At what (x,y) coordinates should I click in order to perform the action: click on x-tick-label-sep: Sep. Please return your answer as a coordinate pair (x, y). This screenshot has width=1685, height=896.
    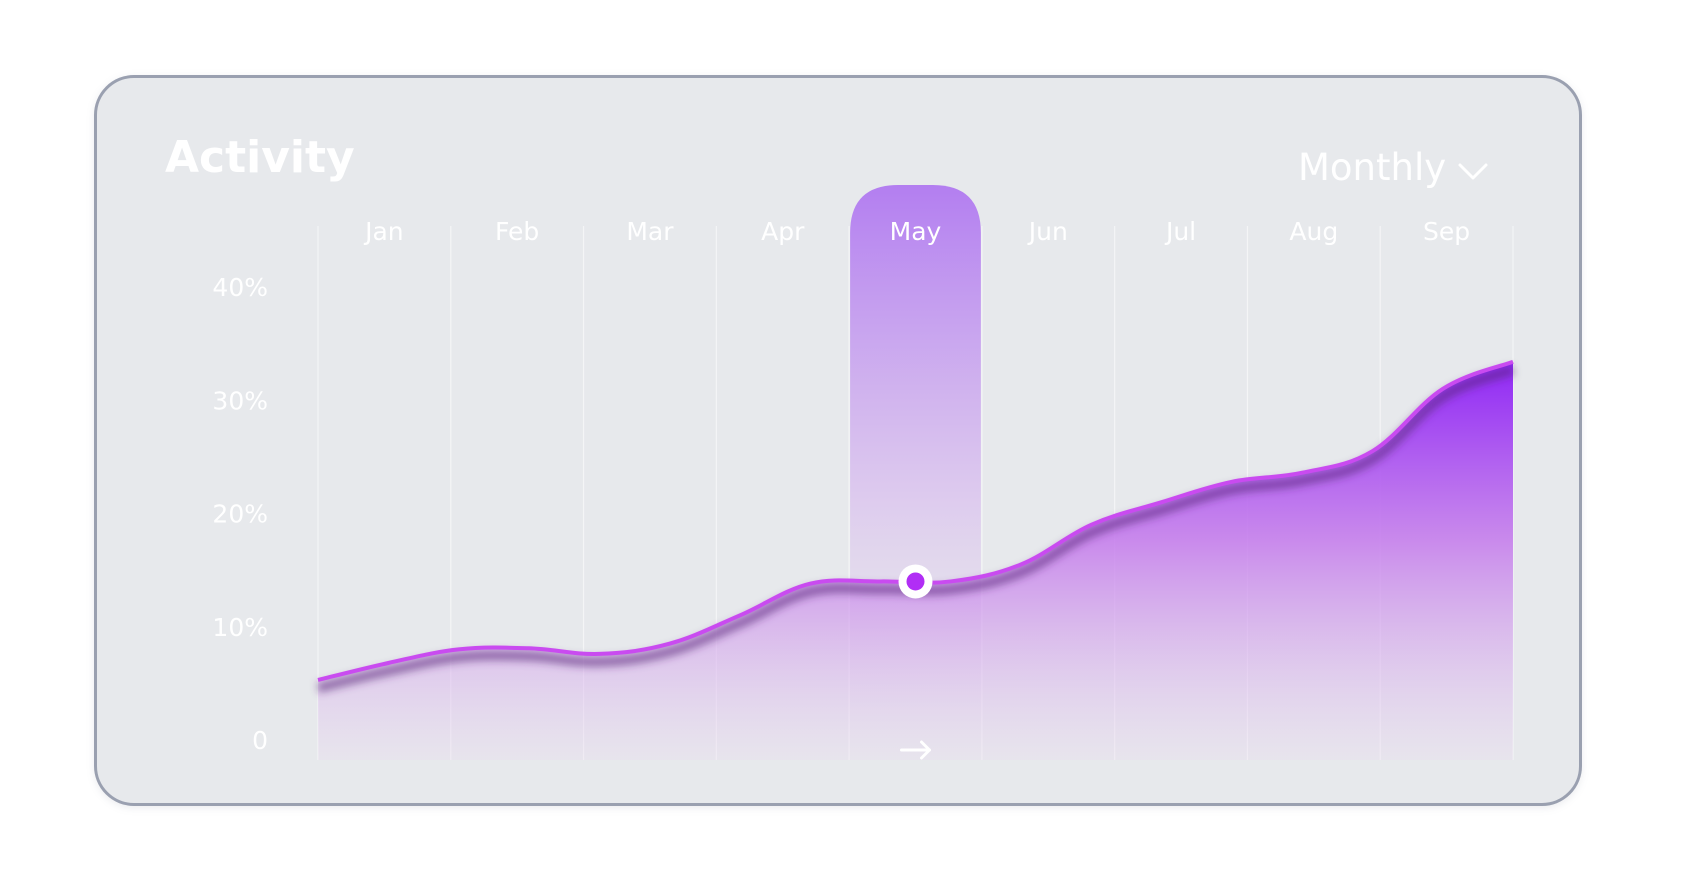
    Looking at the image, I should click on (1446, 231).